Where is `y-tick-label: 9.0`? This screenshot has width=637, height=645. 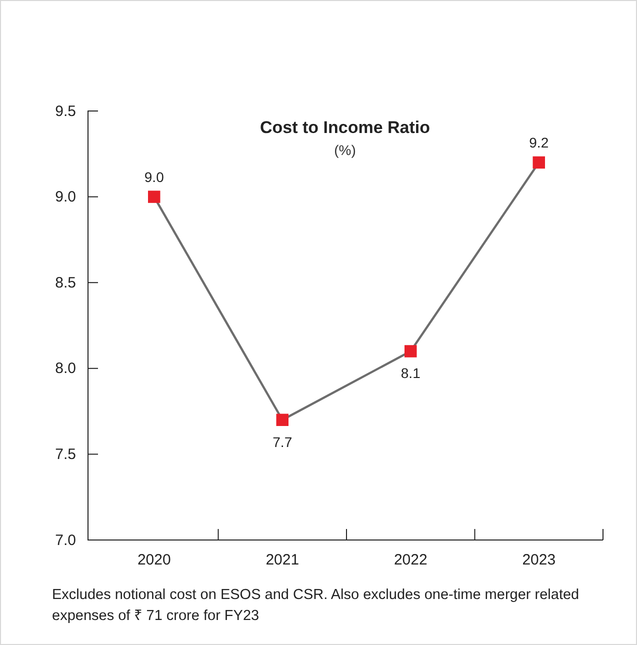
y-tick-label: 9.0 is located at coordinates (65, 197).